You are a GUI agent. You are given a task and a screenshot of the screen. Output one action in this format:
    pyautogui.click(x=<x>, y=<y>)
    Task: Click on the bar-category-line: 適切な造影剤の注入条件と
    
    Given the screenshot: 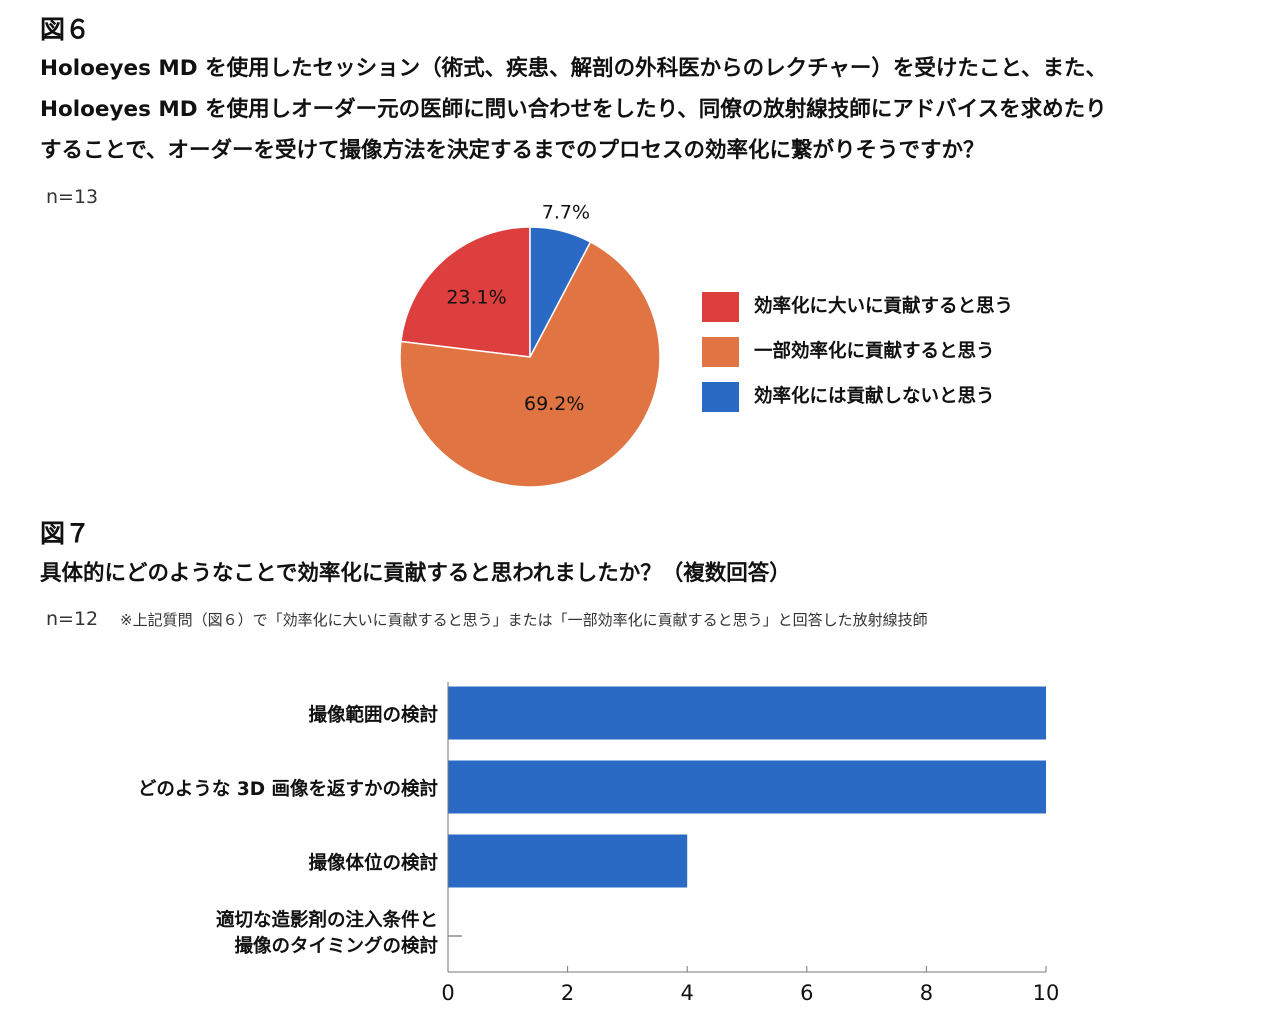 What is the action you would take?
    pyautogui.click(x=326, y=920)
    